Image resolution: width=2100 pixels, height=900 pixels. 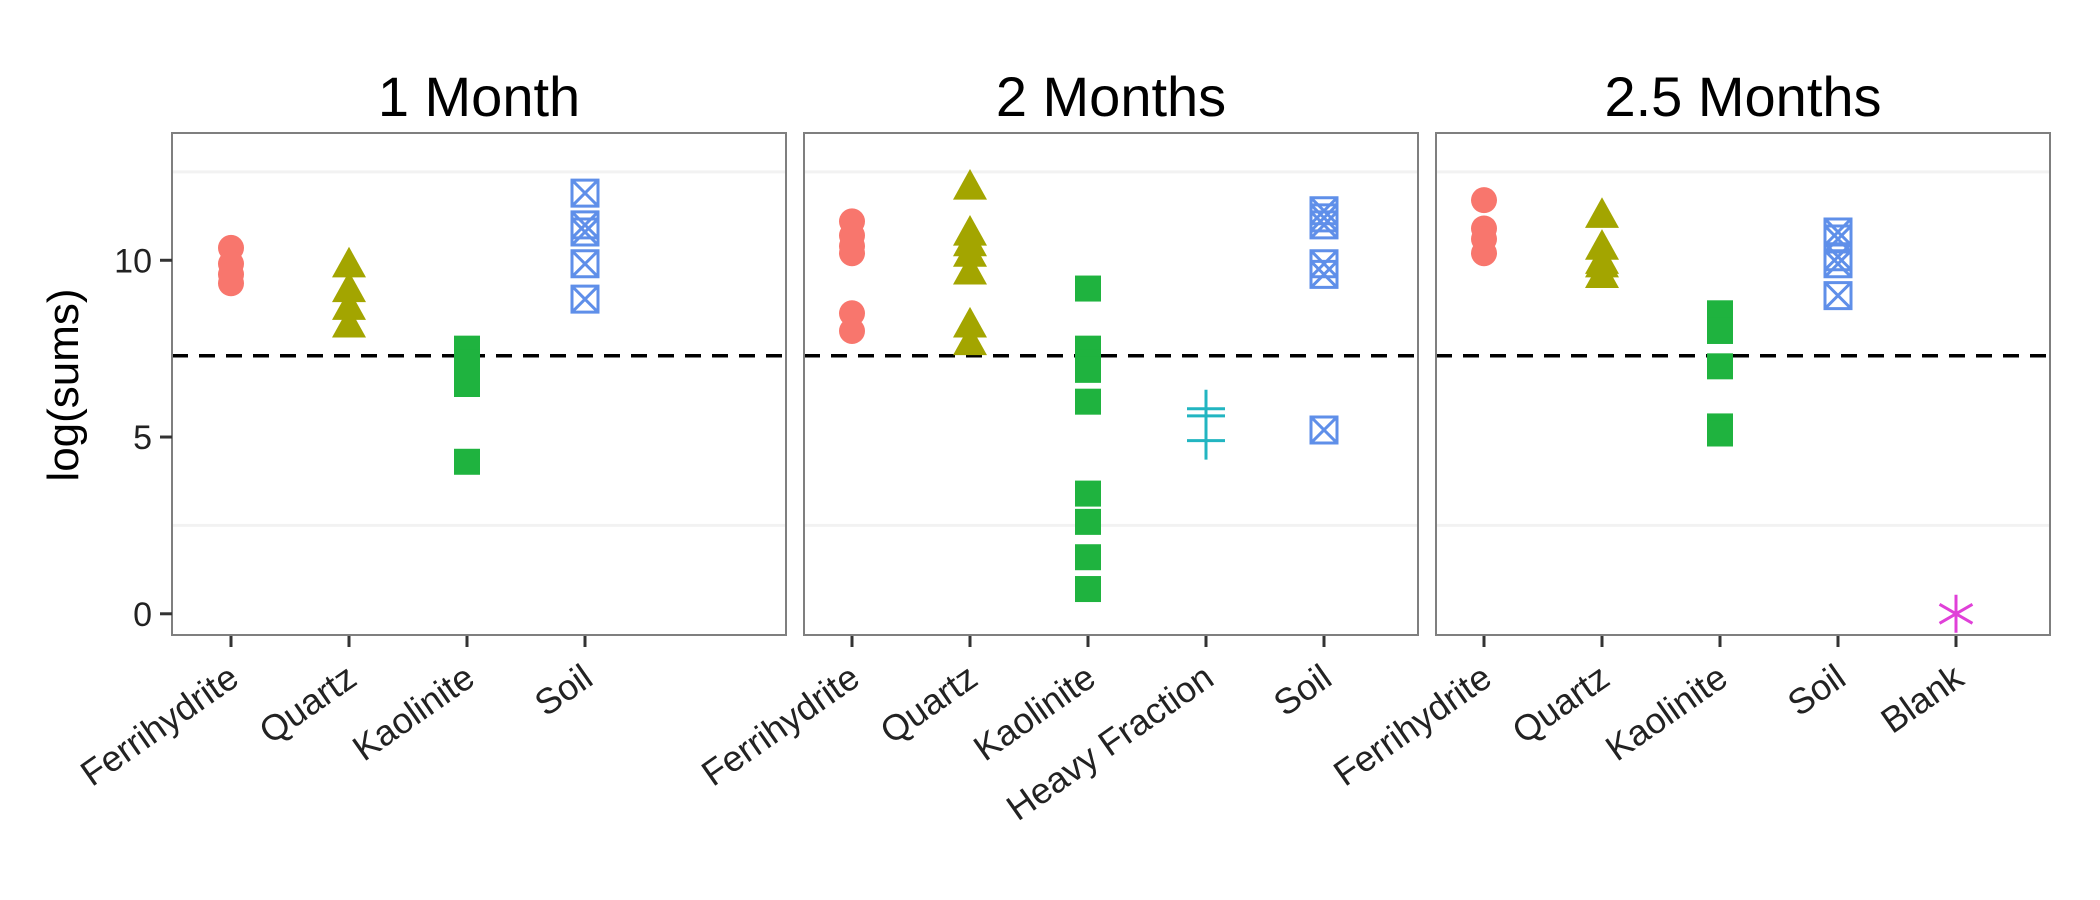 I want to click on y-axis-title: log(sums), so click(x=63, y=384).